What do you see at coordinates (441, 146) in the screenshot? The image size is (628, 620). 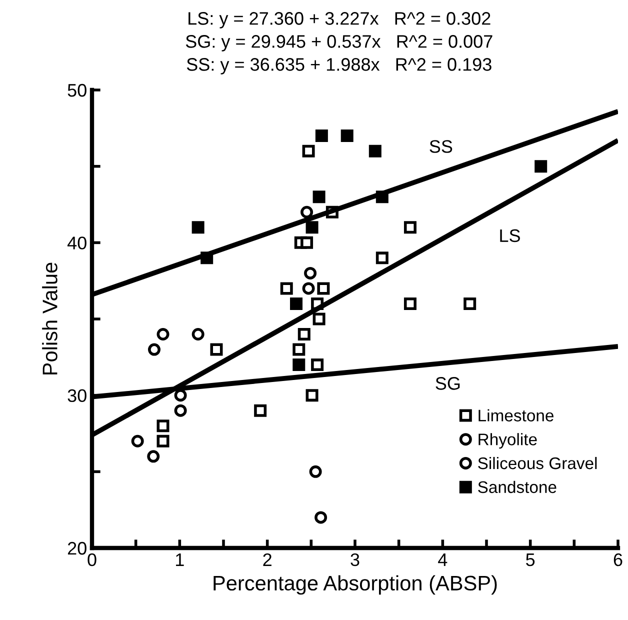 I see `series-label: SS` at bounding box center [441, 146].